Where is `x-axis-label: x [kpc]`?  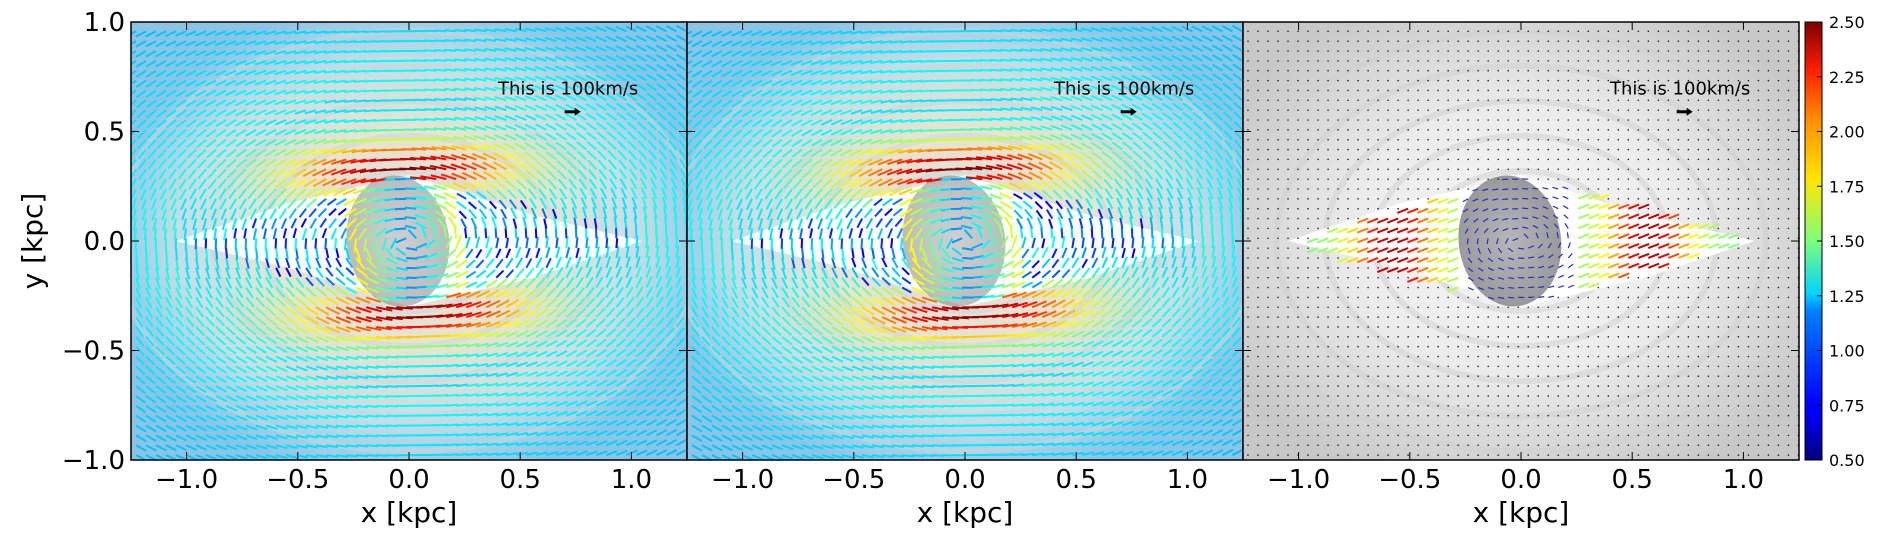 x-axis-label: x [kpc] is located at coordinates (409, 512).